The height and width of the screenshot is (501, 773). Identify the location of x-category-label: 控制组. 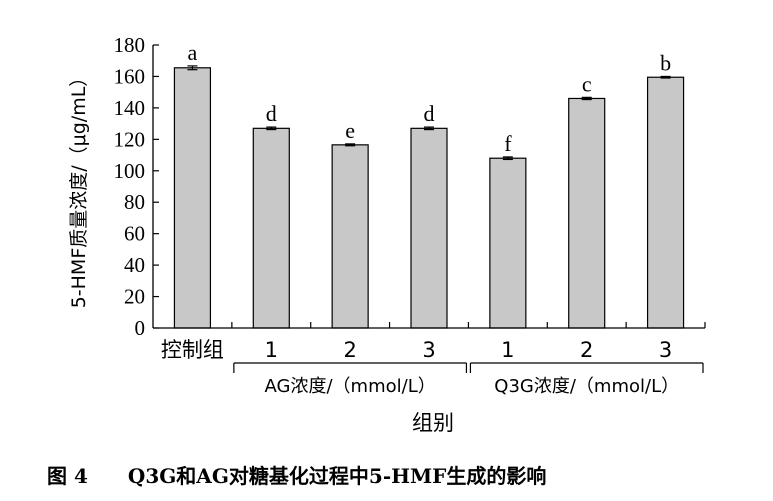
(192, 350).